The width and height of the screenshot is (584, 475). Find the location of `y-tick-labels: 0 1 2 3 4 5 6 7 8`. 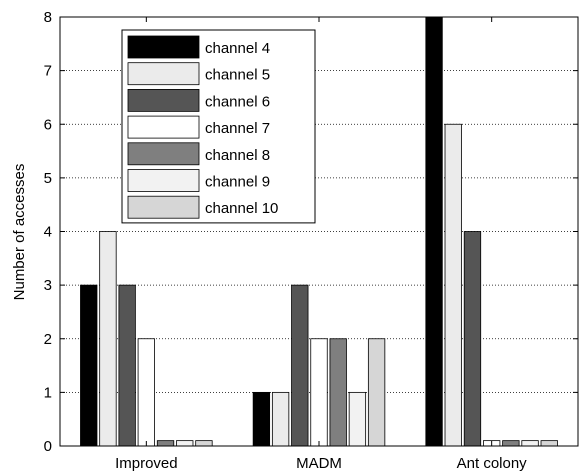

y-tick-labels: 0 1 2 3 4 5 6 7 8 is located at coordinates (48, 232).